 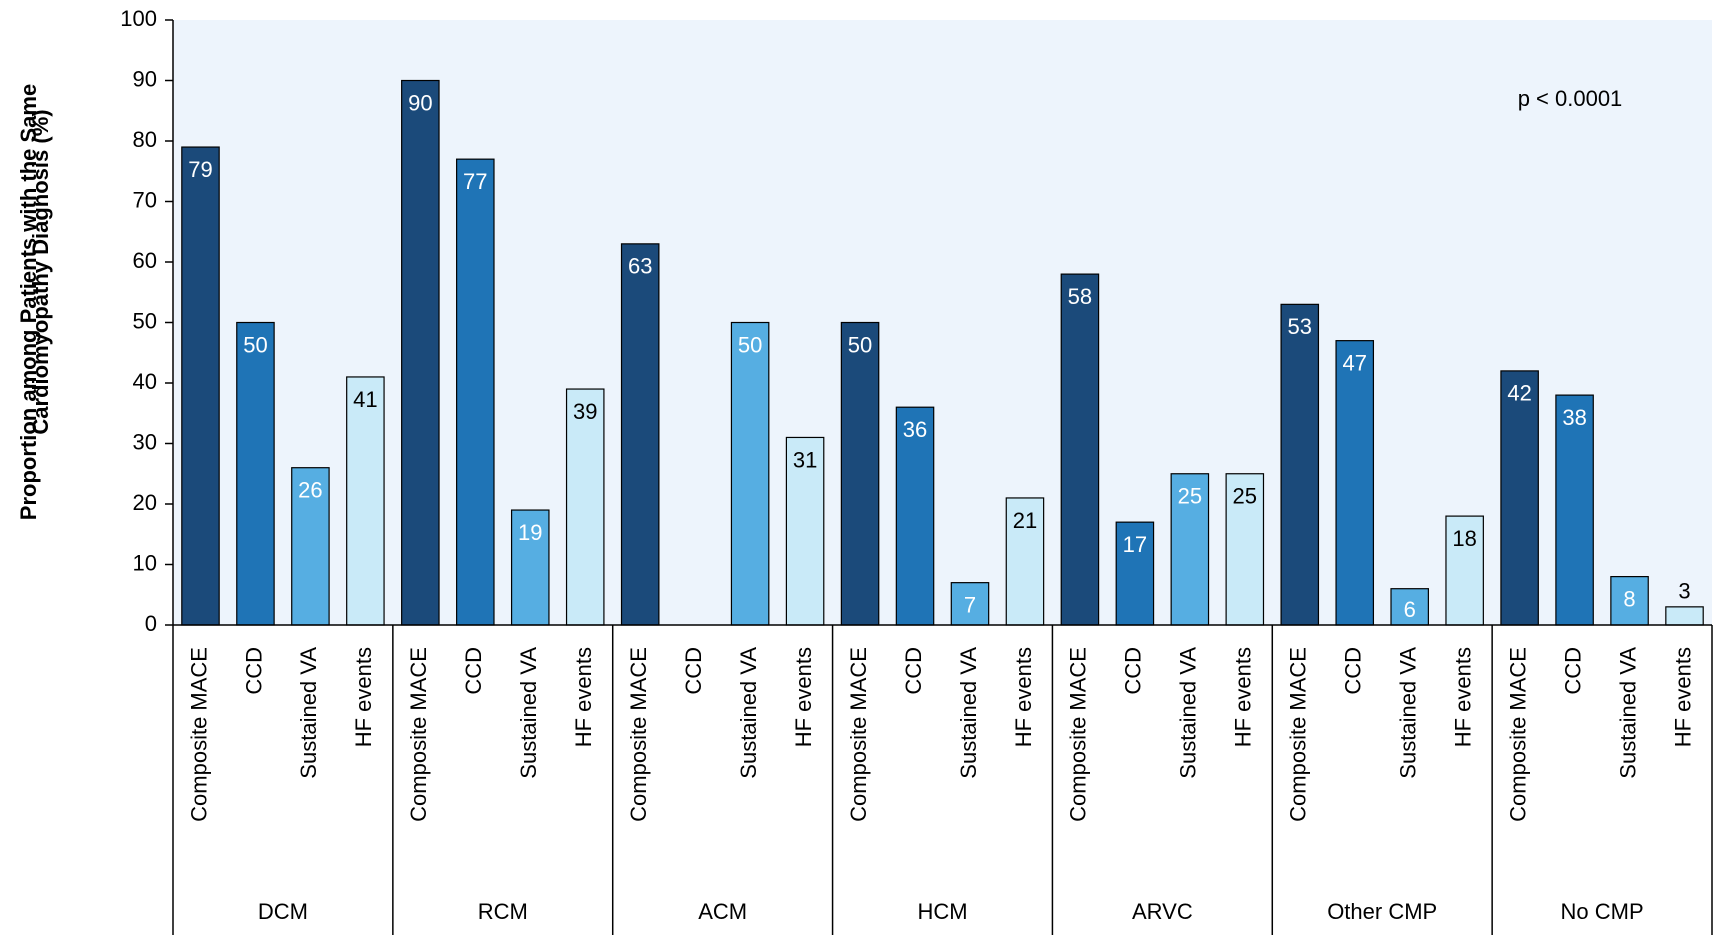 What do you see at coordinates (145, 139) in the screenshot?
I see `y-tick-label: 80` at bounding box center [145, 139].